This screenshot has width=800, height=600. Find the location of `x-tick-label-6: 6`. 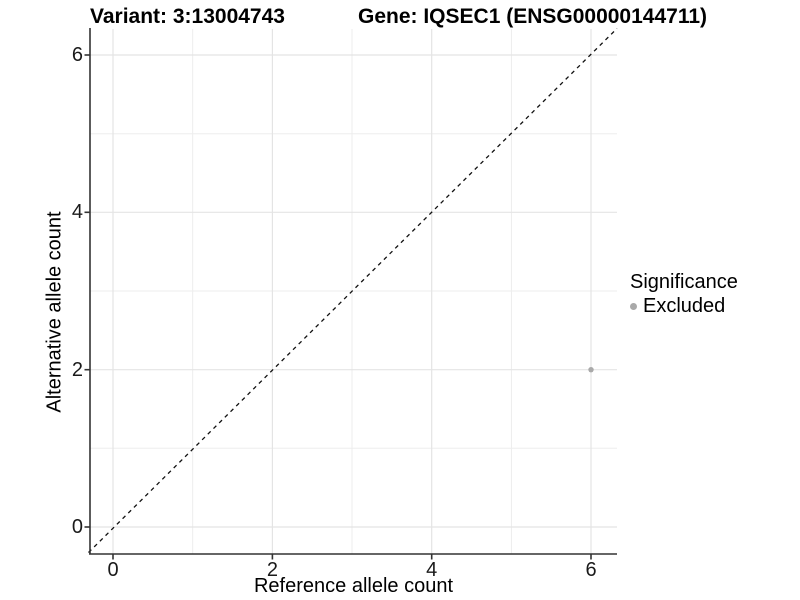

x-tick-label-6: 6 is located at coordinates (591, 570).